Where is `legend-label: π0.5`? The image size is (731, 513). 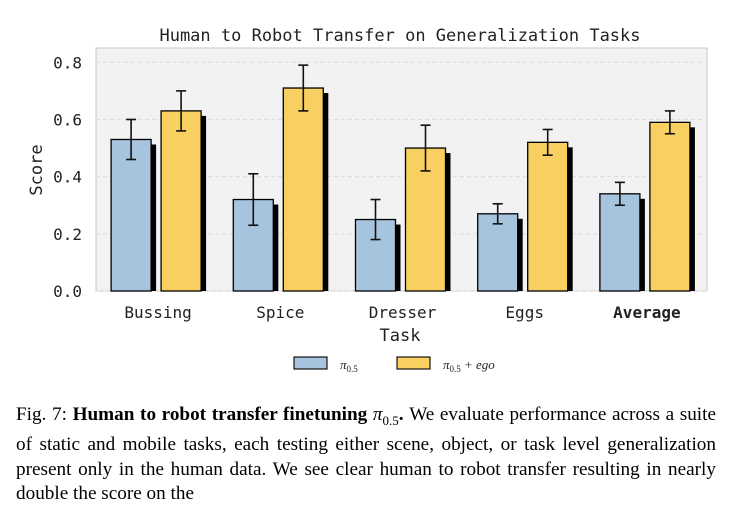
legend-label: π0.5 is located at coordinates (349, 365).